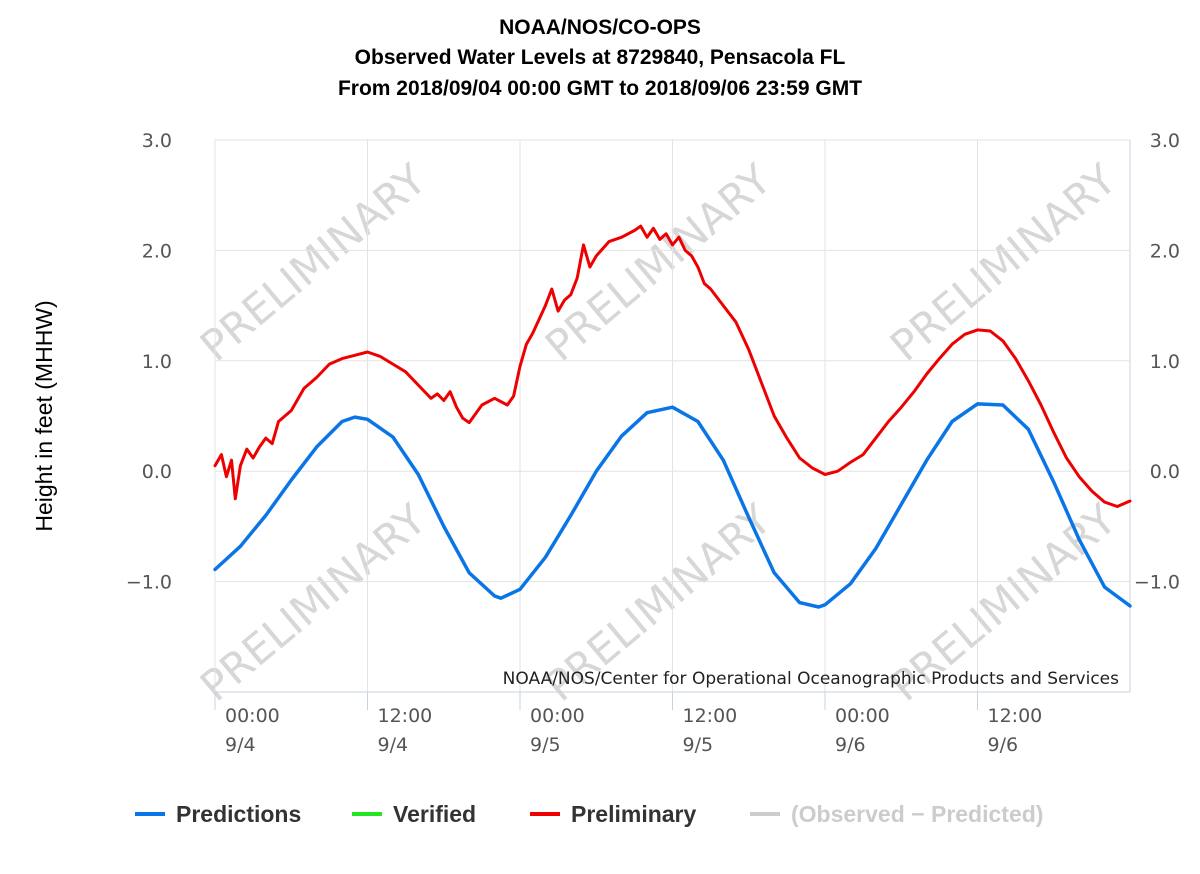 The height and width of the screenshot is (874, 1200). Describe the element at coordinates (313, 262) in the screenshot. I see `watermark-text-1: PRELIMINARY` at that location.